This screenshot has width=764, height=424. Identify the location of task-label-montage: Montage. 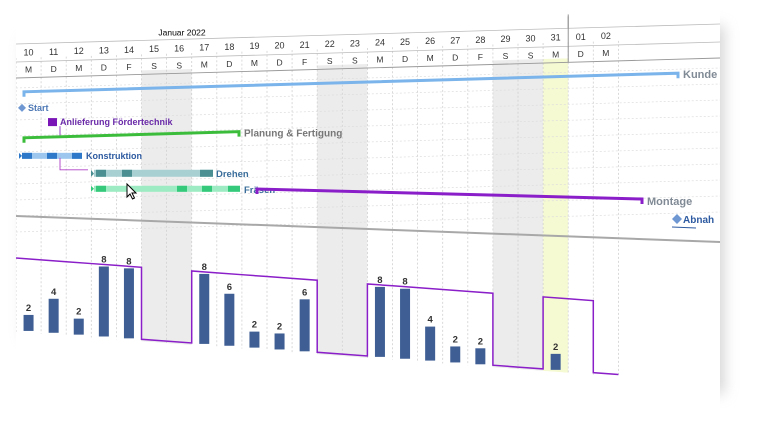
(669, 202).